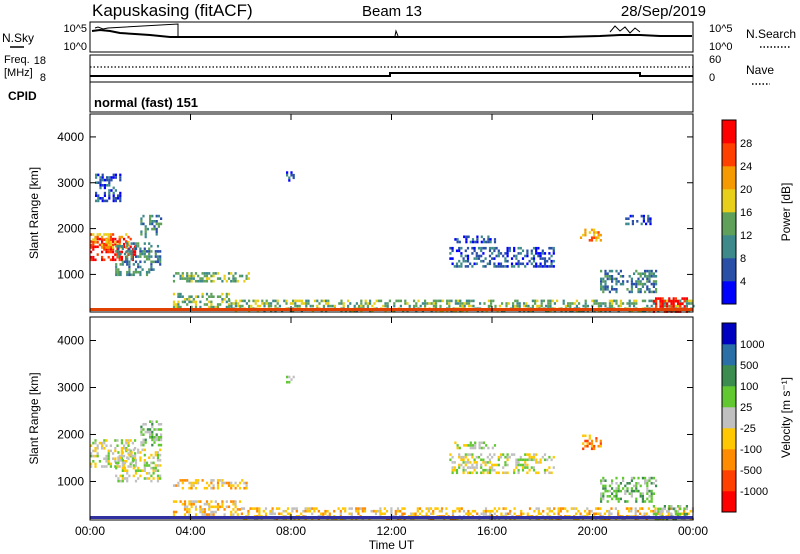 This screenshot has height=554, width=800. What do you see at coordinates (43, 78) in the screenshot?
I see `freq-tick-low: 8` at bounding box center [43, 78].